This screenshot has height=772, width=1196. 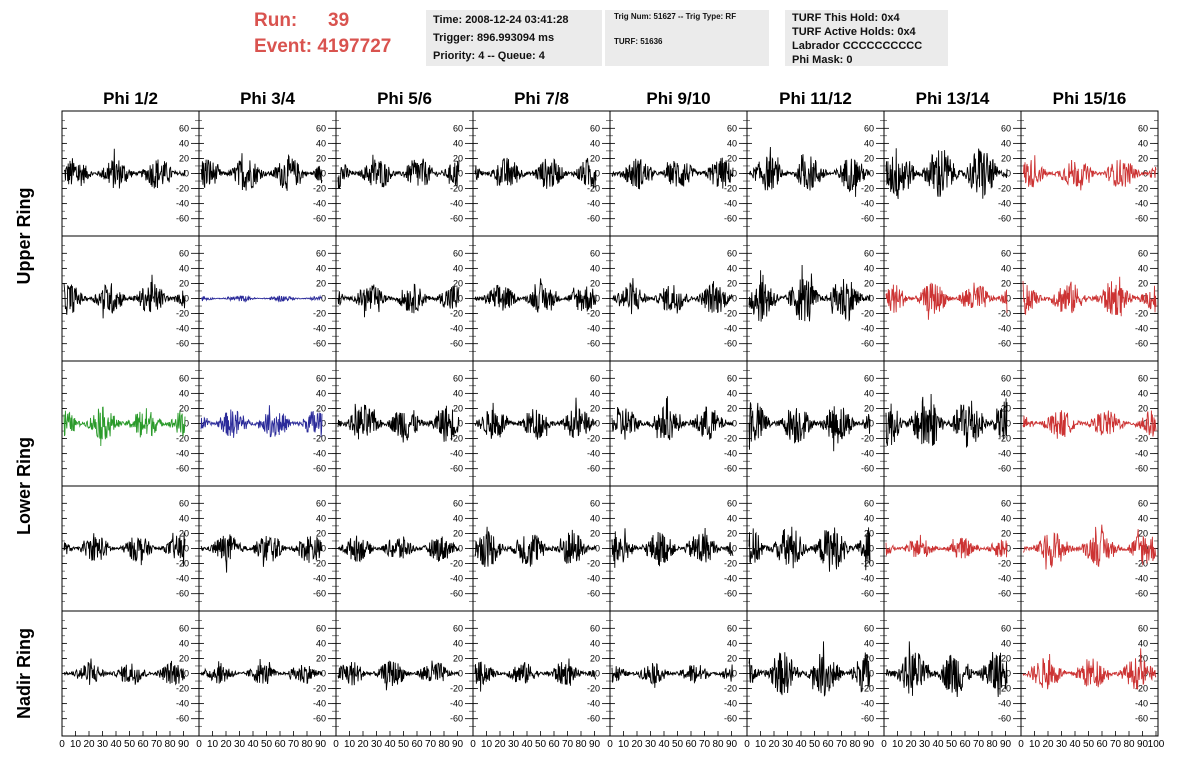 I want to click on column-header: Phi 15/16, so click(x=1090, y=98).